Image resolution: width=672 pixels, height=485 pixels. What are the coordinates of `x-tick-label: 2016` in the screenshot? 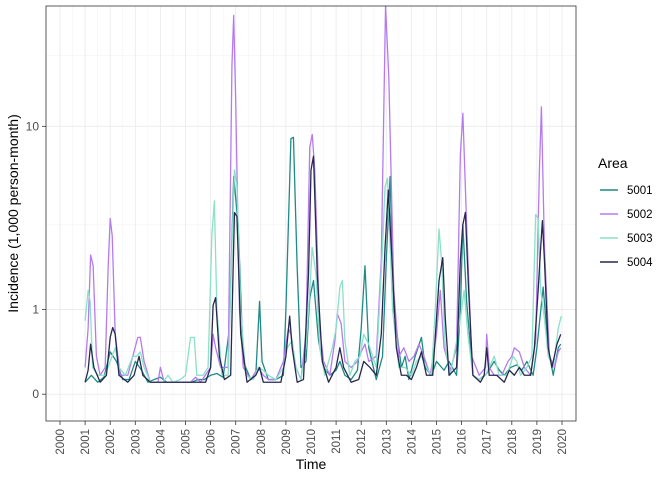 It's located at (463, 442).